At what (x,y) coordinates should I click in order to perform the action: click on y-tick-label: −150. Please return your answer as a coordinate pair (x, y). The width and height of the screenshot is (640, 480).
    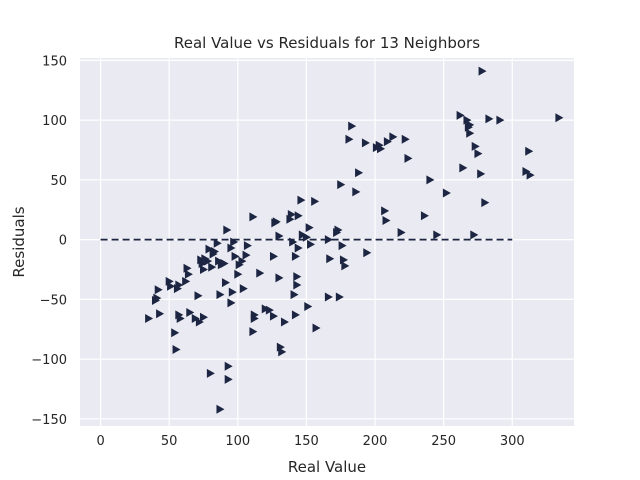
    Looking at the image, I should click on (49, 420).